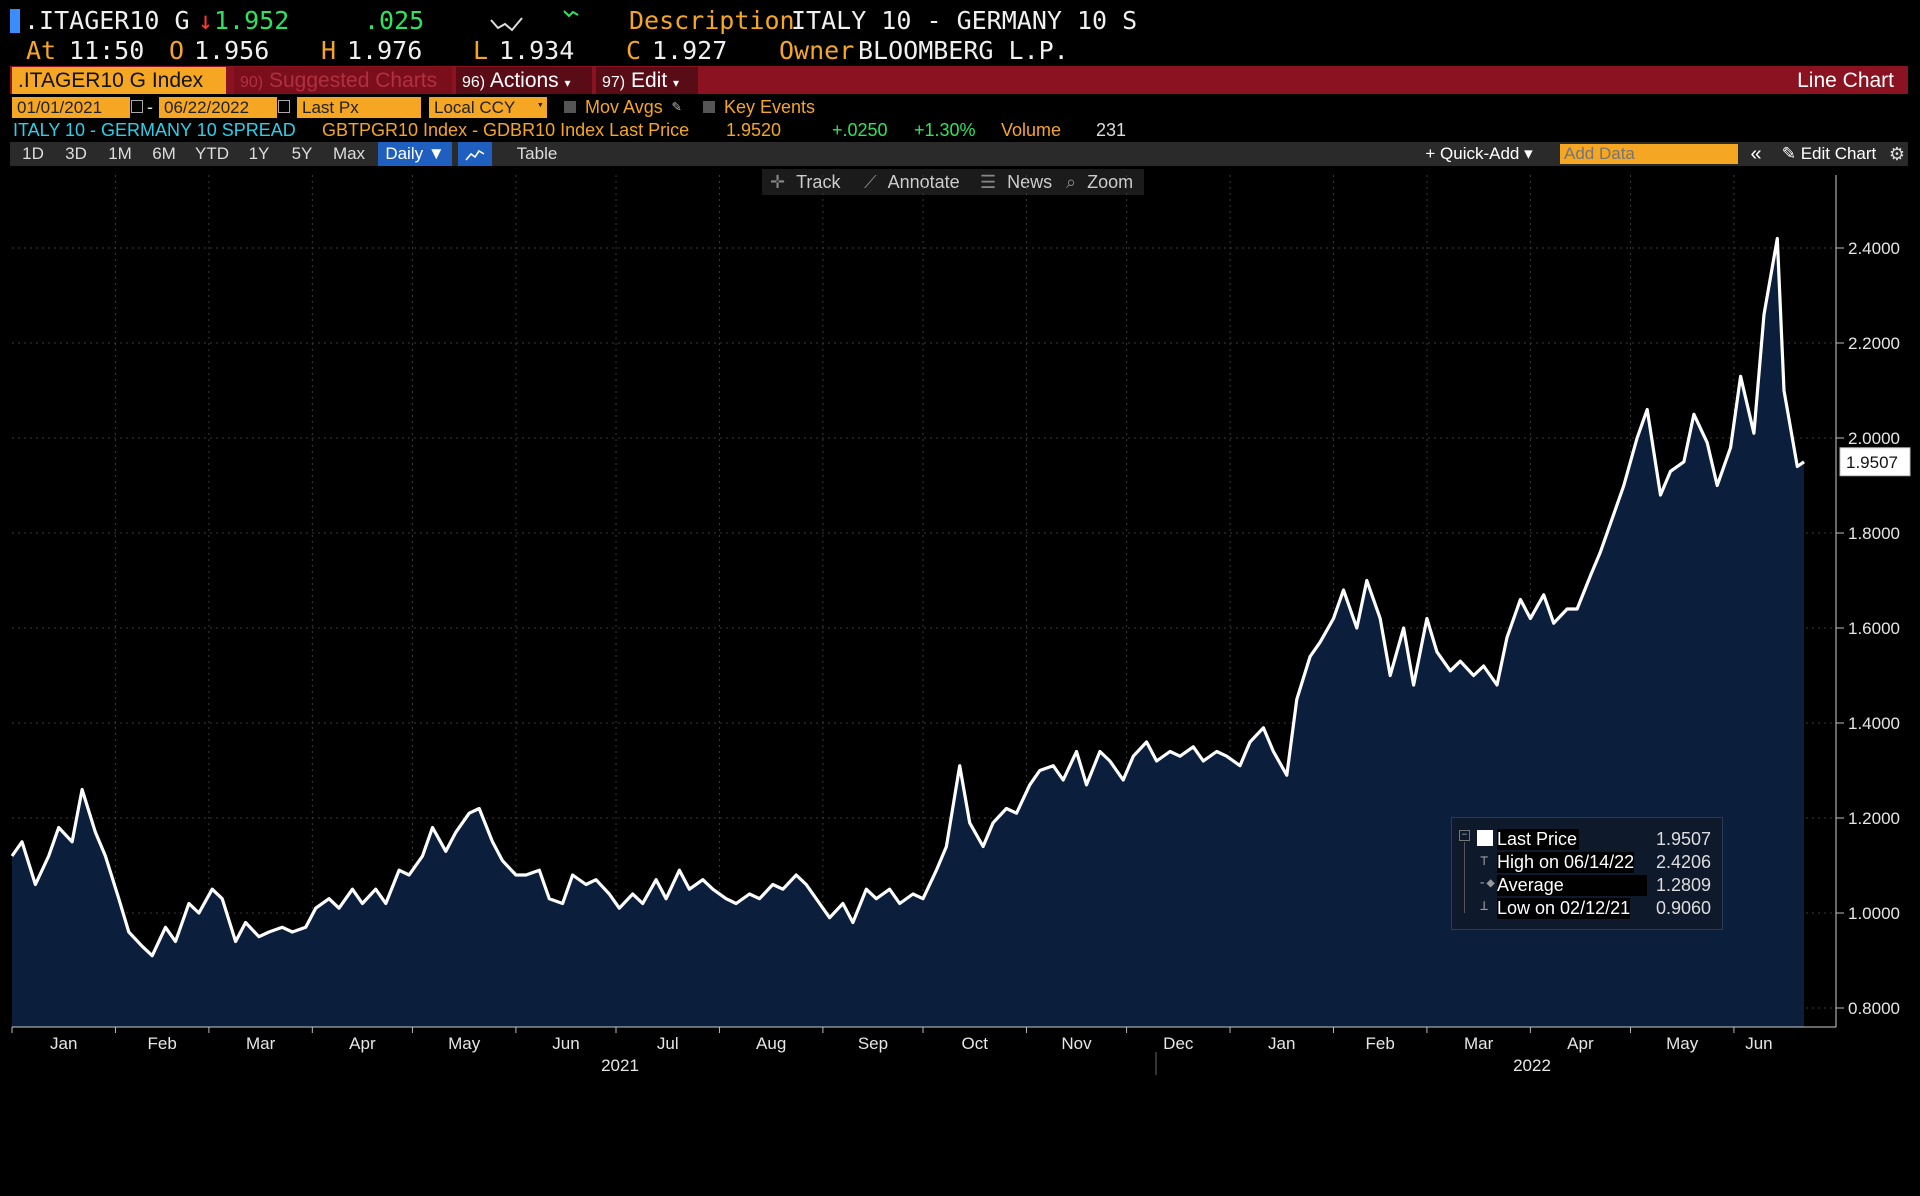 This screenshot has width=1920, height=1196. What do you see at coordinates (259, 153) in the screenshot?
I see `period-1y: 1Y` at bounding box center [259, 153].